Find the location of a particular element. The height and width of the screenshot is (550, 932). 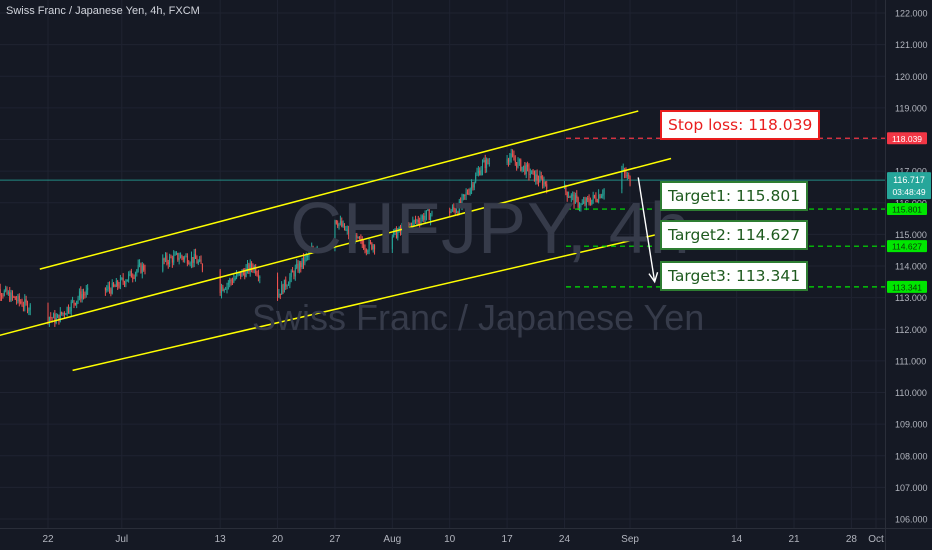

price-tick-label: 115.000 is located at coordinates (911, 235).